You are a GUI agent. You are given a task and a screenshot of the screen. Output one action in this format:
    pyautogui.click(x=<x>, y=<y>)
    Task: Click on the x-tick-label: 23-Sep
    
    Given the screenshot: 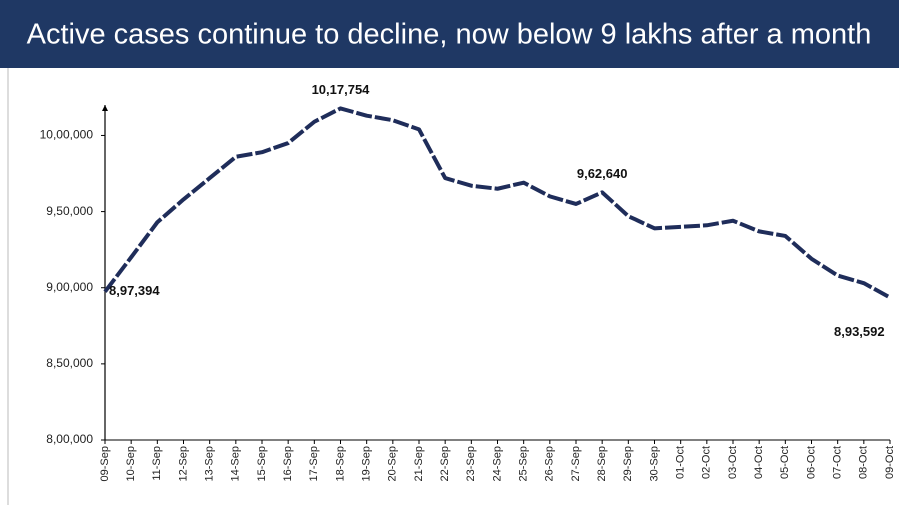 What is the action you would take?
    pyautogui.click(x=471, y=463)
    